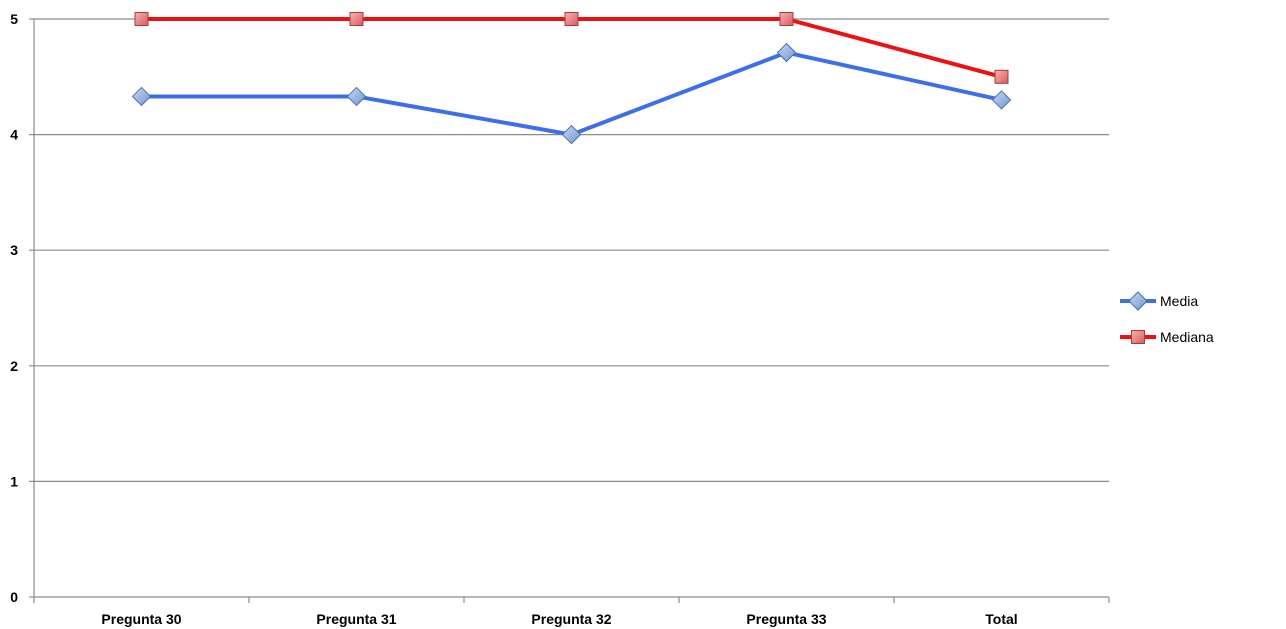 The image size is (1286, 629). I want to click on x-tick-label: Pregunta 32, so click(571, 619).